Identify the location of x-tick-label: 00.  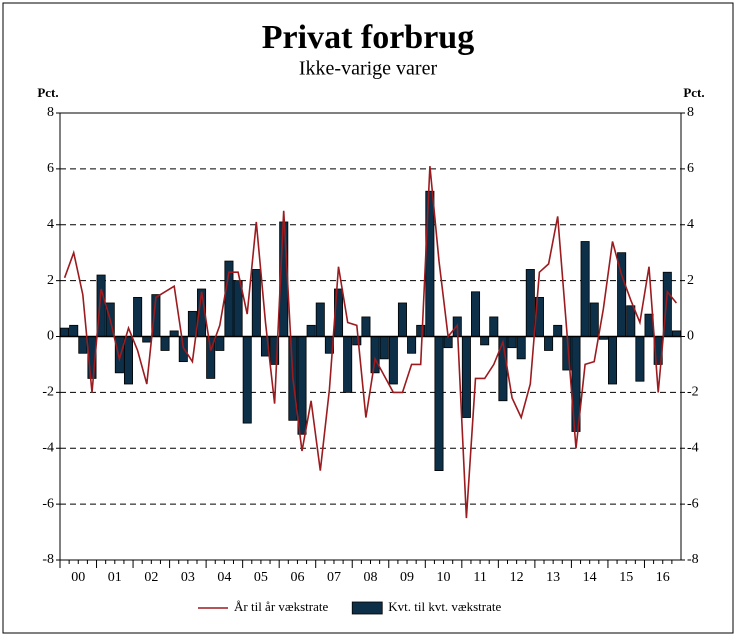
(78, 577).